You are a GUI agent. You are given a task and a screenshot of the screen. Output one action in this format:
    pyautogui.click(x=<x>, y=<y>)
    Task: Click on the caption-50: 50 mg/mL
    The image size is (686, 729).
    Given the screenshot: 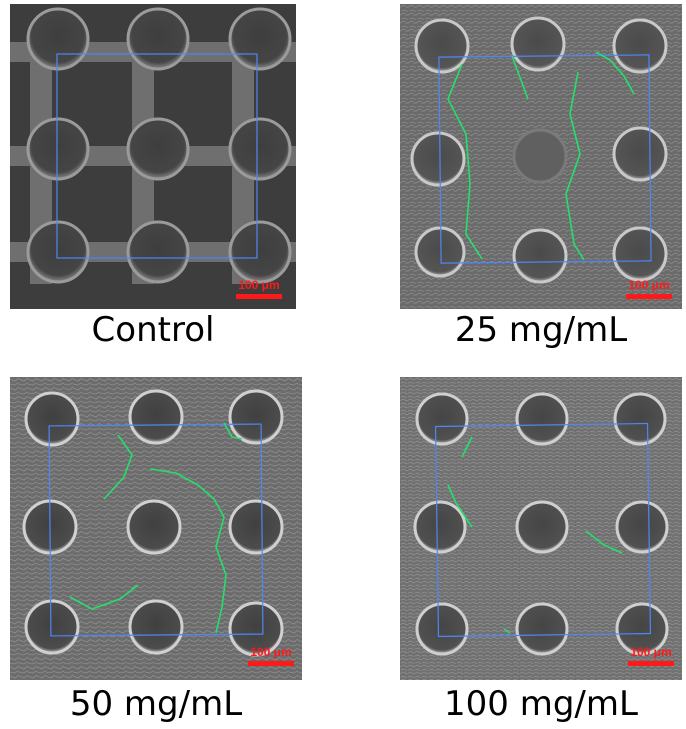 What is the action you would take?
    pyautogui.click(x=156, y=704)
    